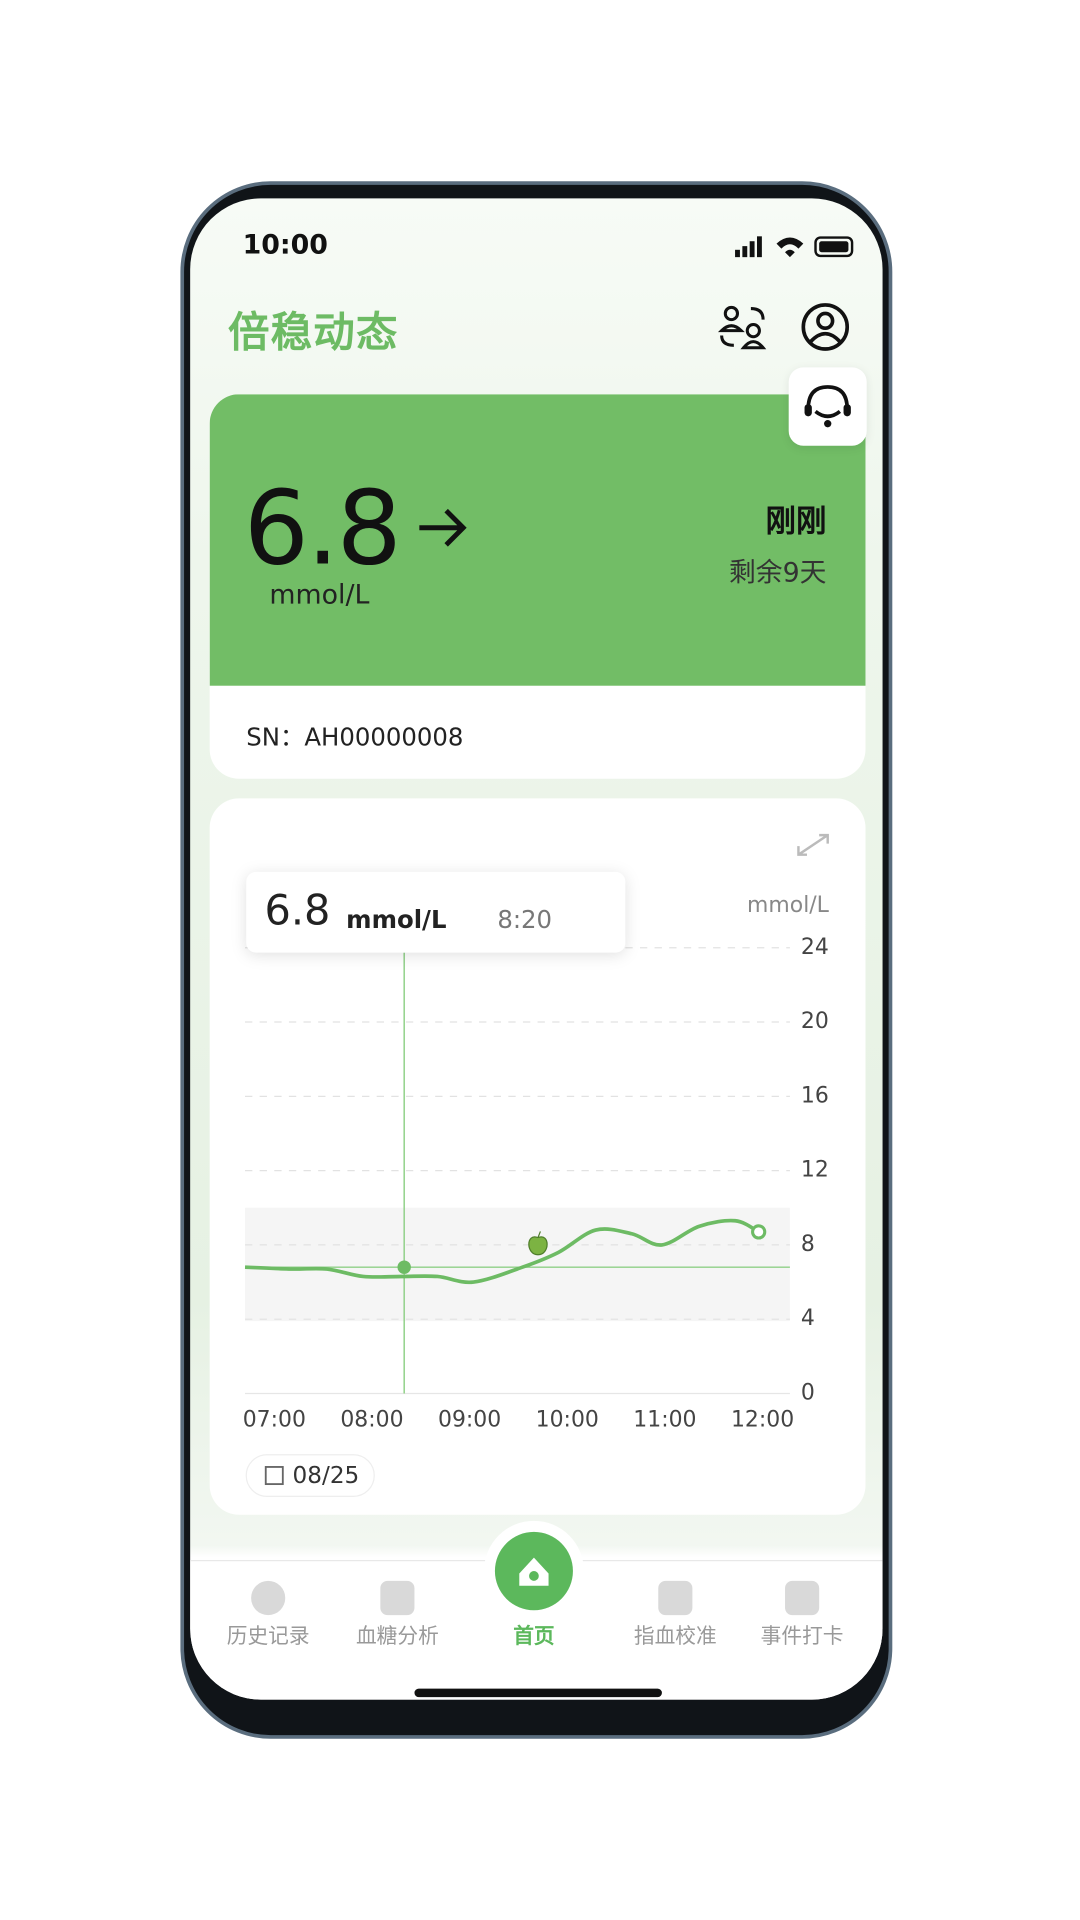 This screenshot has height=1920, width=1080. What do you see at coordinates (538, 1243) in the screenshot?
I see `meal-event` at bounding box center [538, 1243].